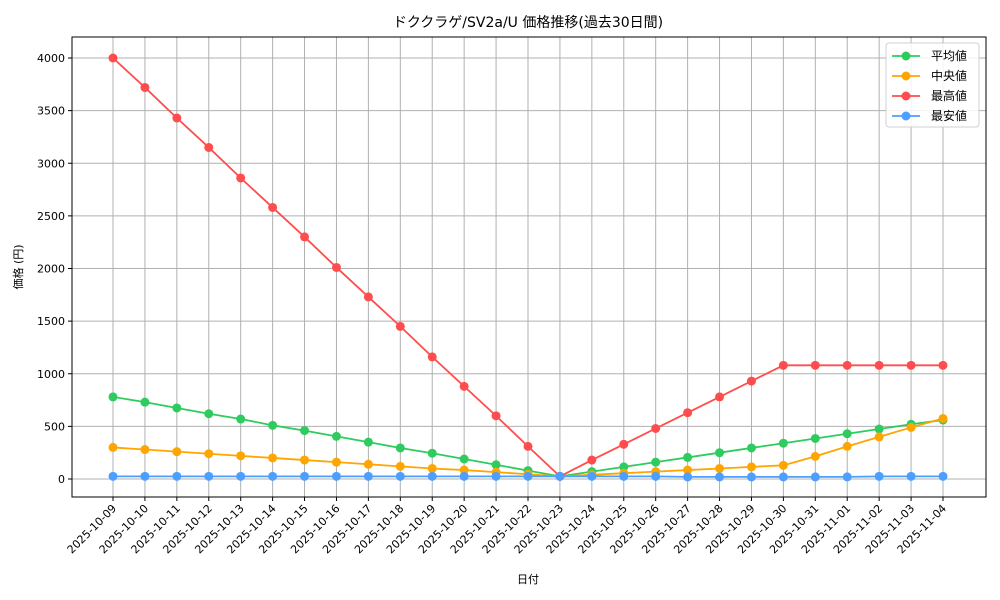  I want to click on y-axis: 0 500 1000 1500 2000 2500 3000 3500 4000, so click(54, 269).